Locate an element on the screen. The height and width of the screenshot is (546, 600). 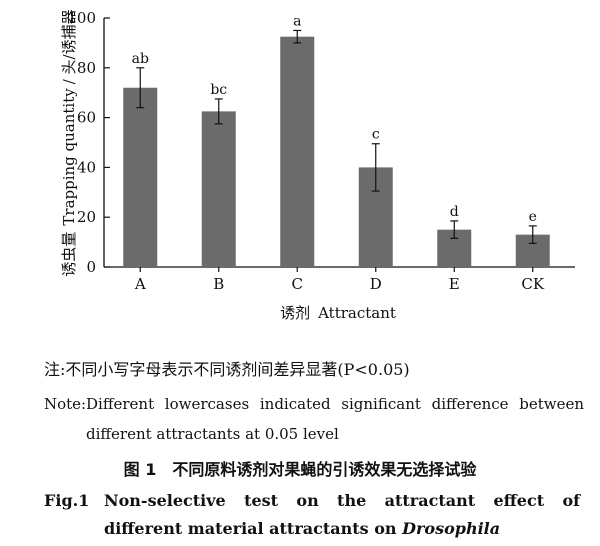
note-label: Note: is located at coordinates (65, 404).